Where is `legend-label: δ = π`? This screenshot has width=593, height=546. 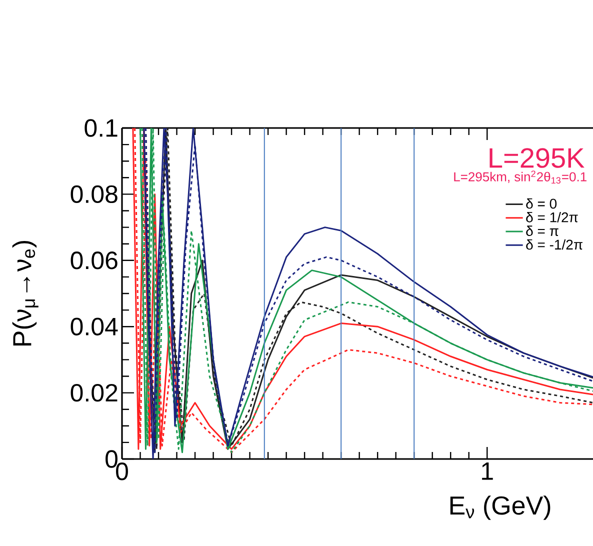
legend-label: δ = π is located at coordinates (542, 231).